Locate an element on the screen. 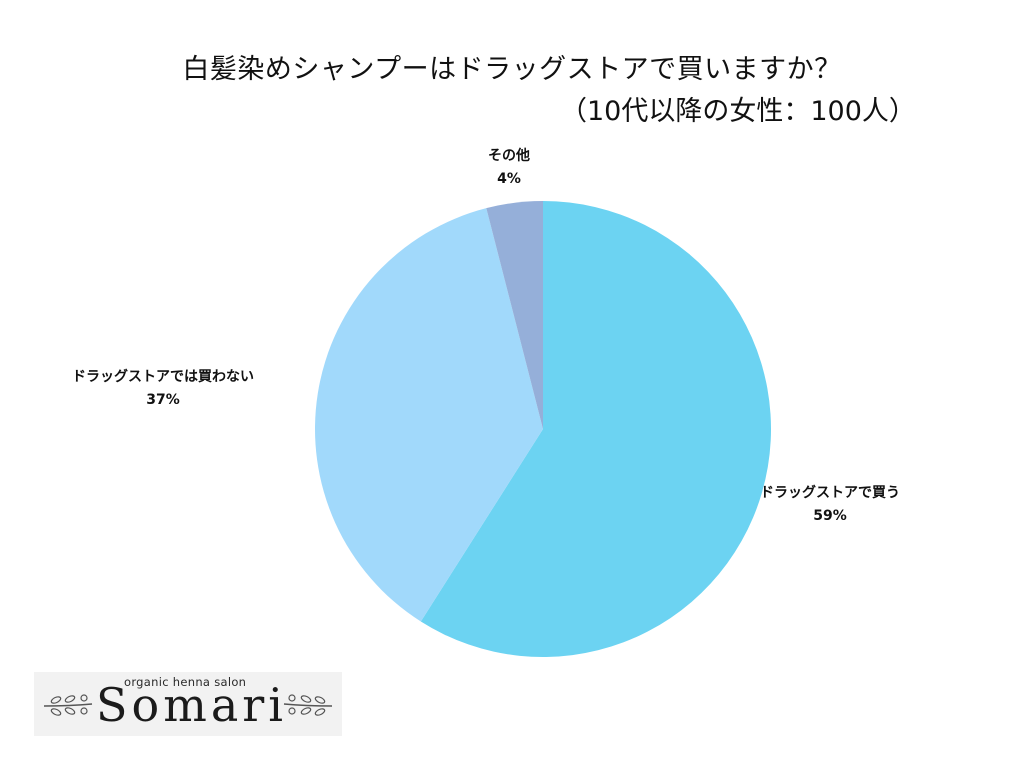 The width and height of the screenshot is (1024, 768). slice-value: 59% is located at coordinates (830, 516).